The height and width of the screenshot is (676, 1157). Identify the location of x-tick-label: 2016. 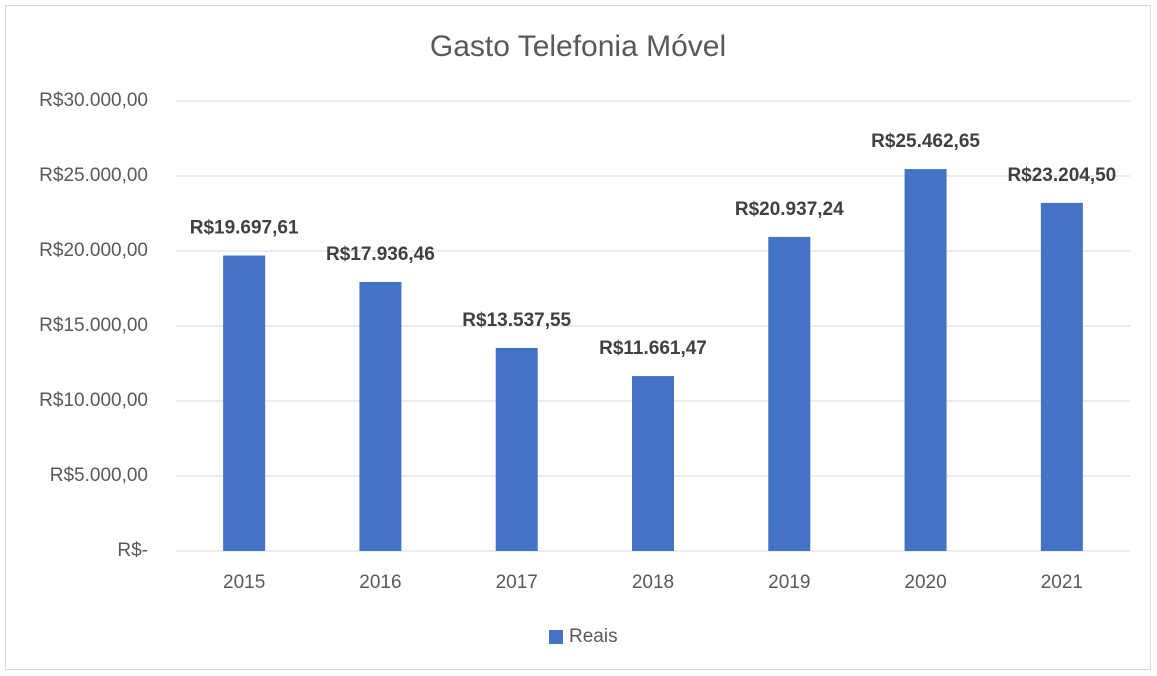
(380, 582).